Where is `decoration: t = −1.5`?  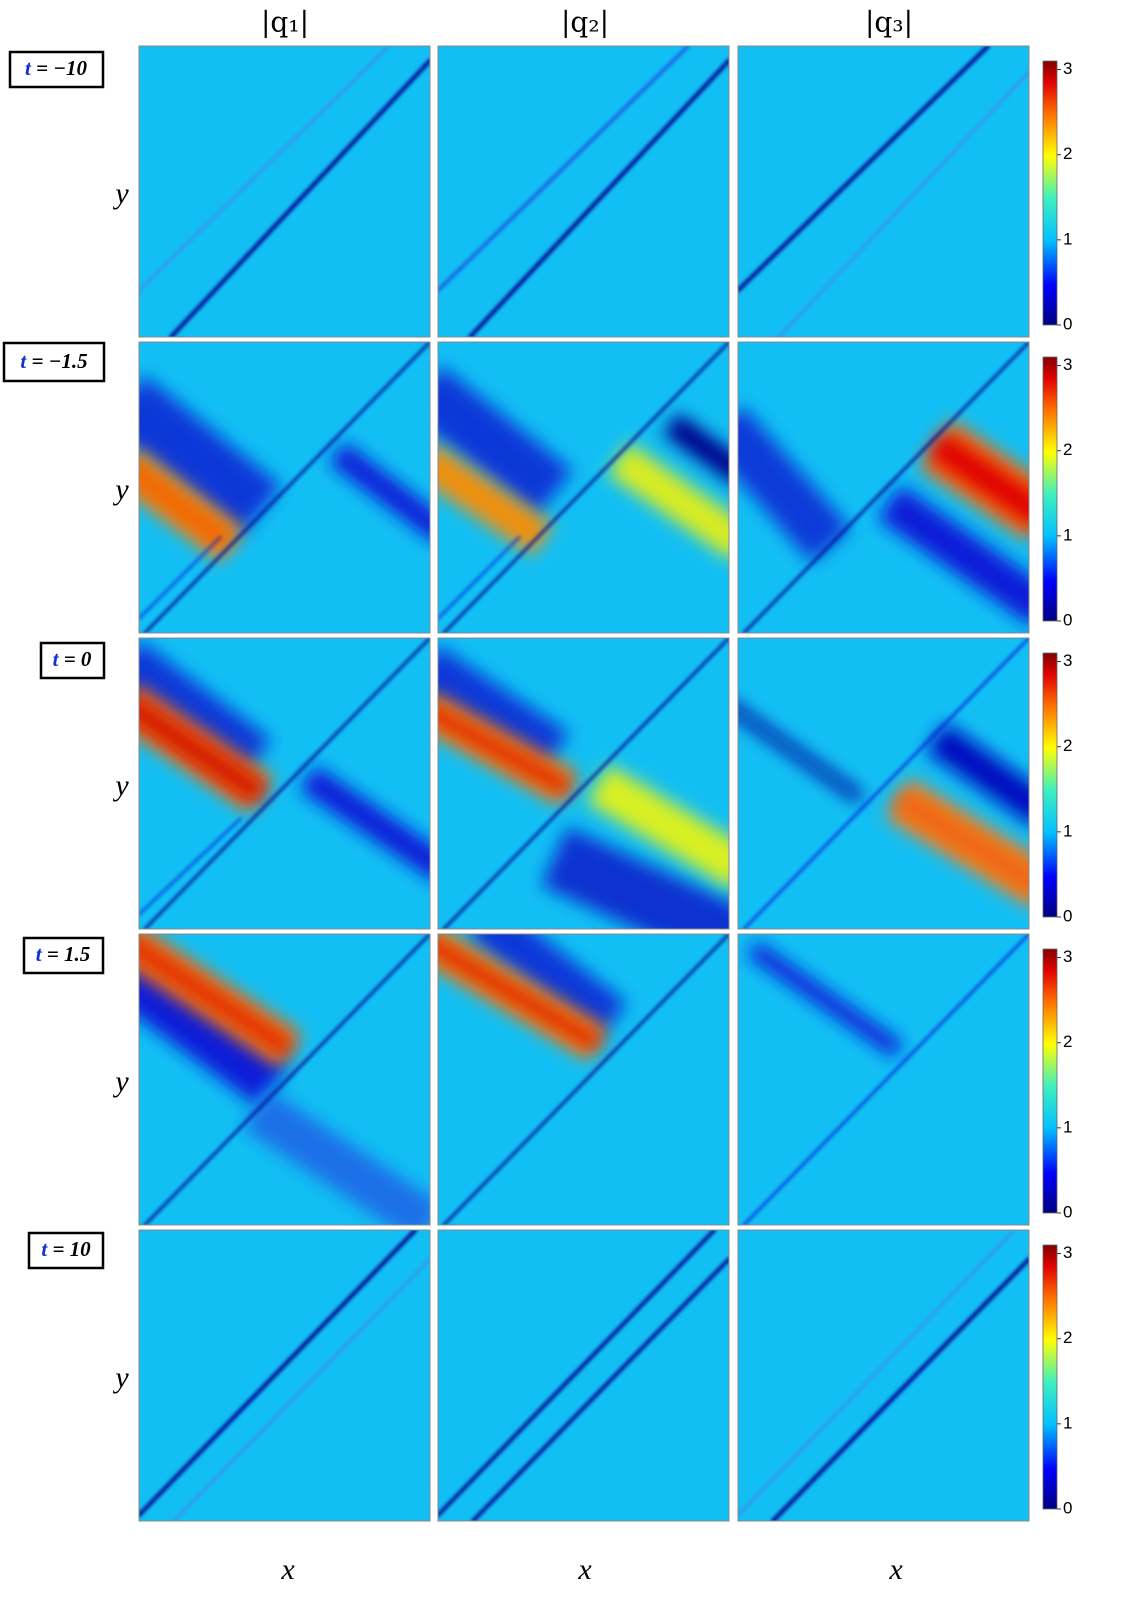
decoration: t = −1.5 is located at coordinates (53, 361).